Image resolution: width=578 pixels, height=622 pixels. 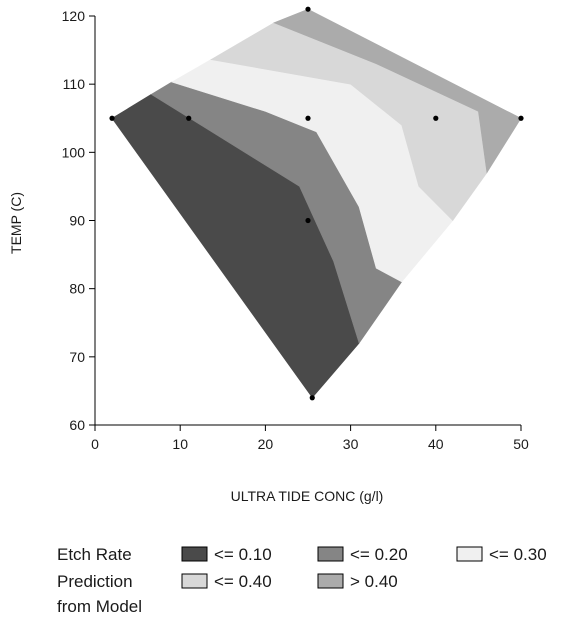 I want to click on legend-label: <= 0.20, so click(x=379, y=554).